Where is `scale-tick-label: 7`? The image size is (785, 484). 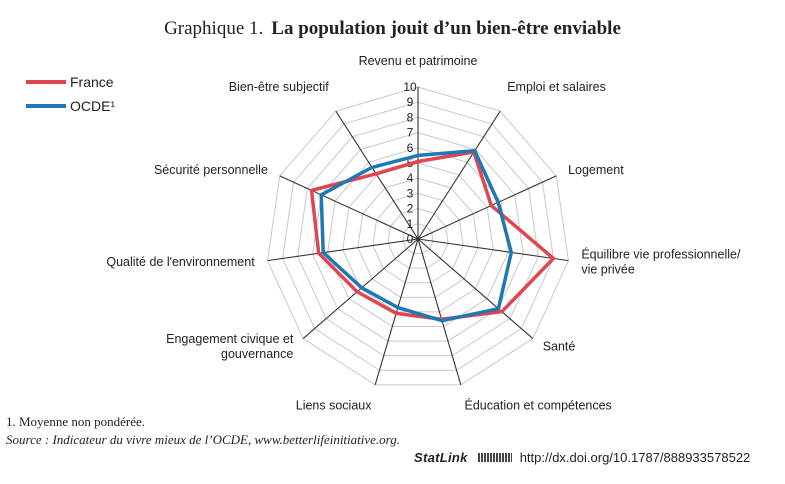
scale-tick-label: 7 is located at coordinates (410, 133).